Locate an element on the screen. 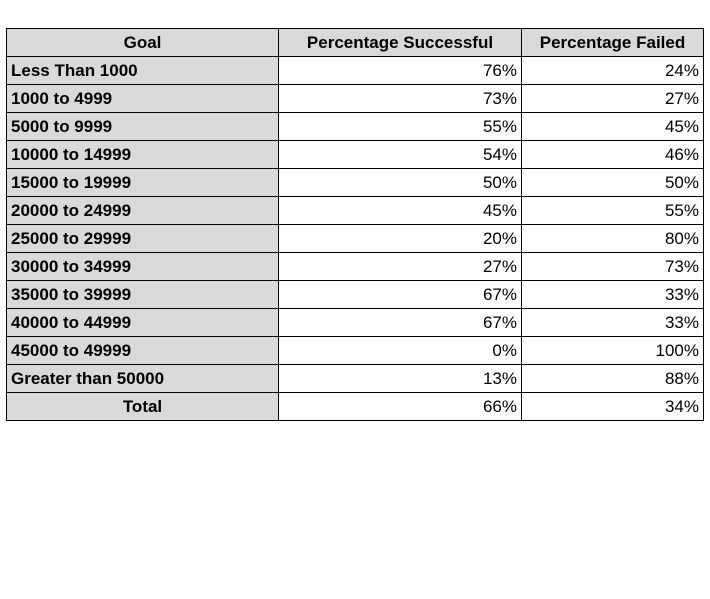  failed-cell: 27% is located at coordinates (612, 98).